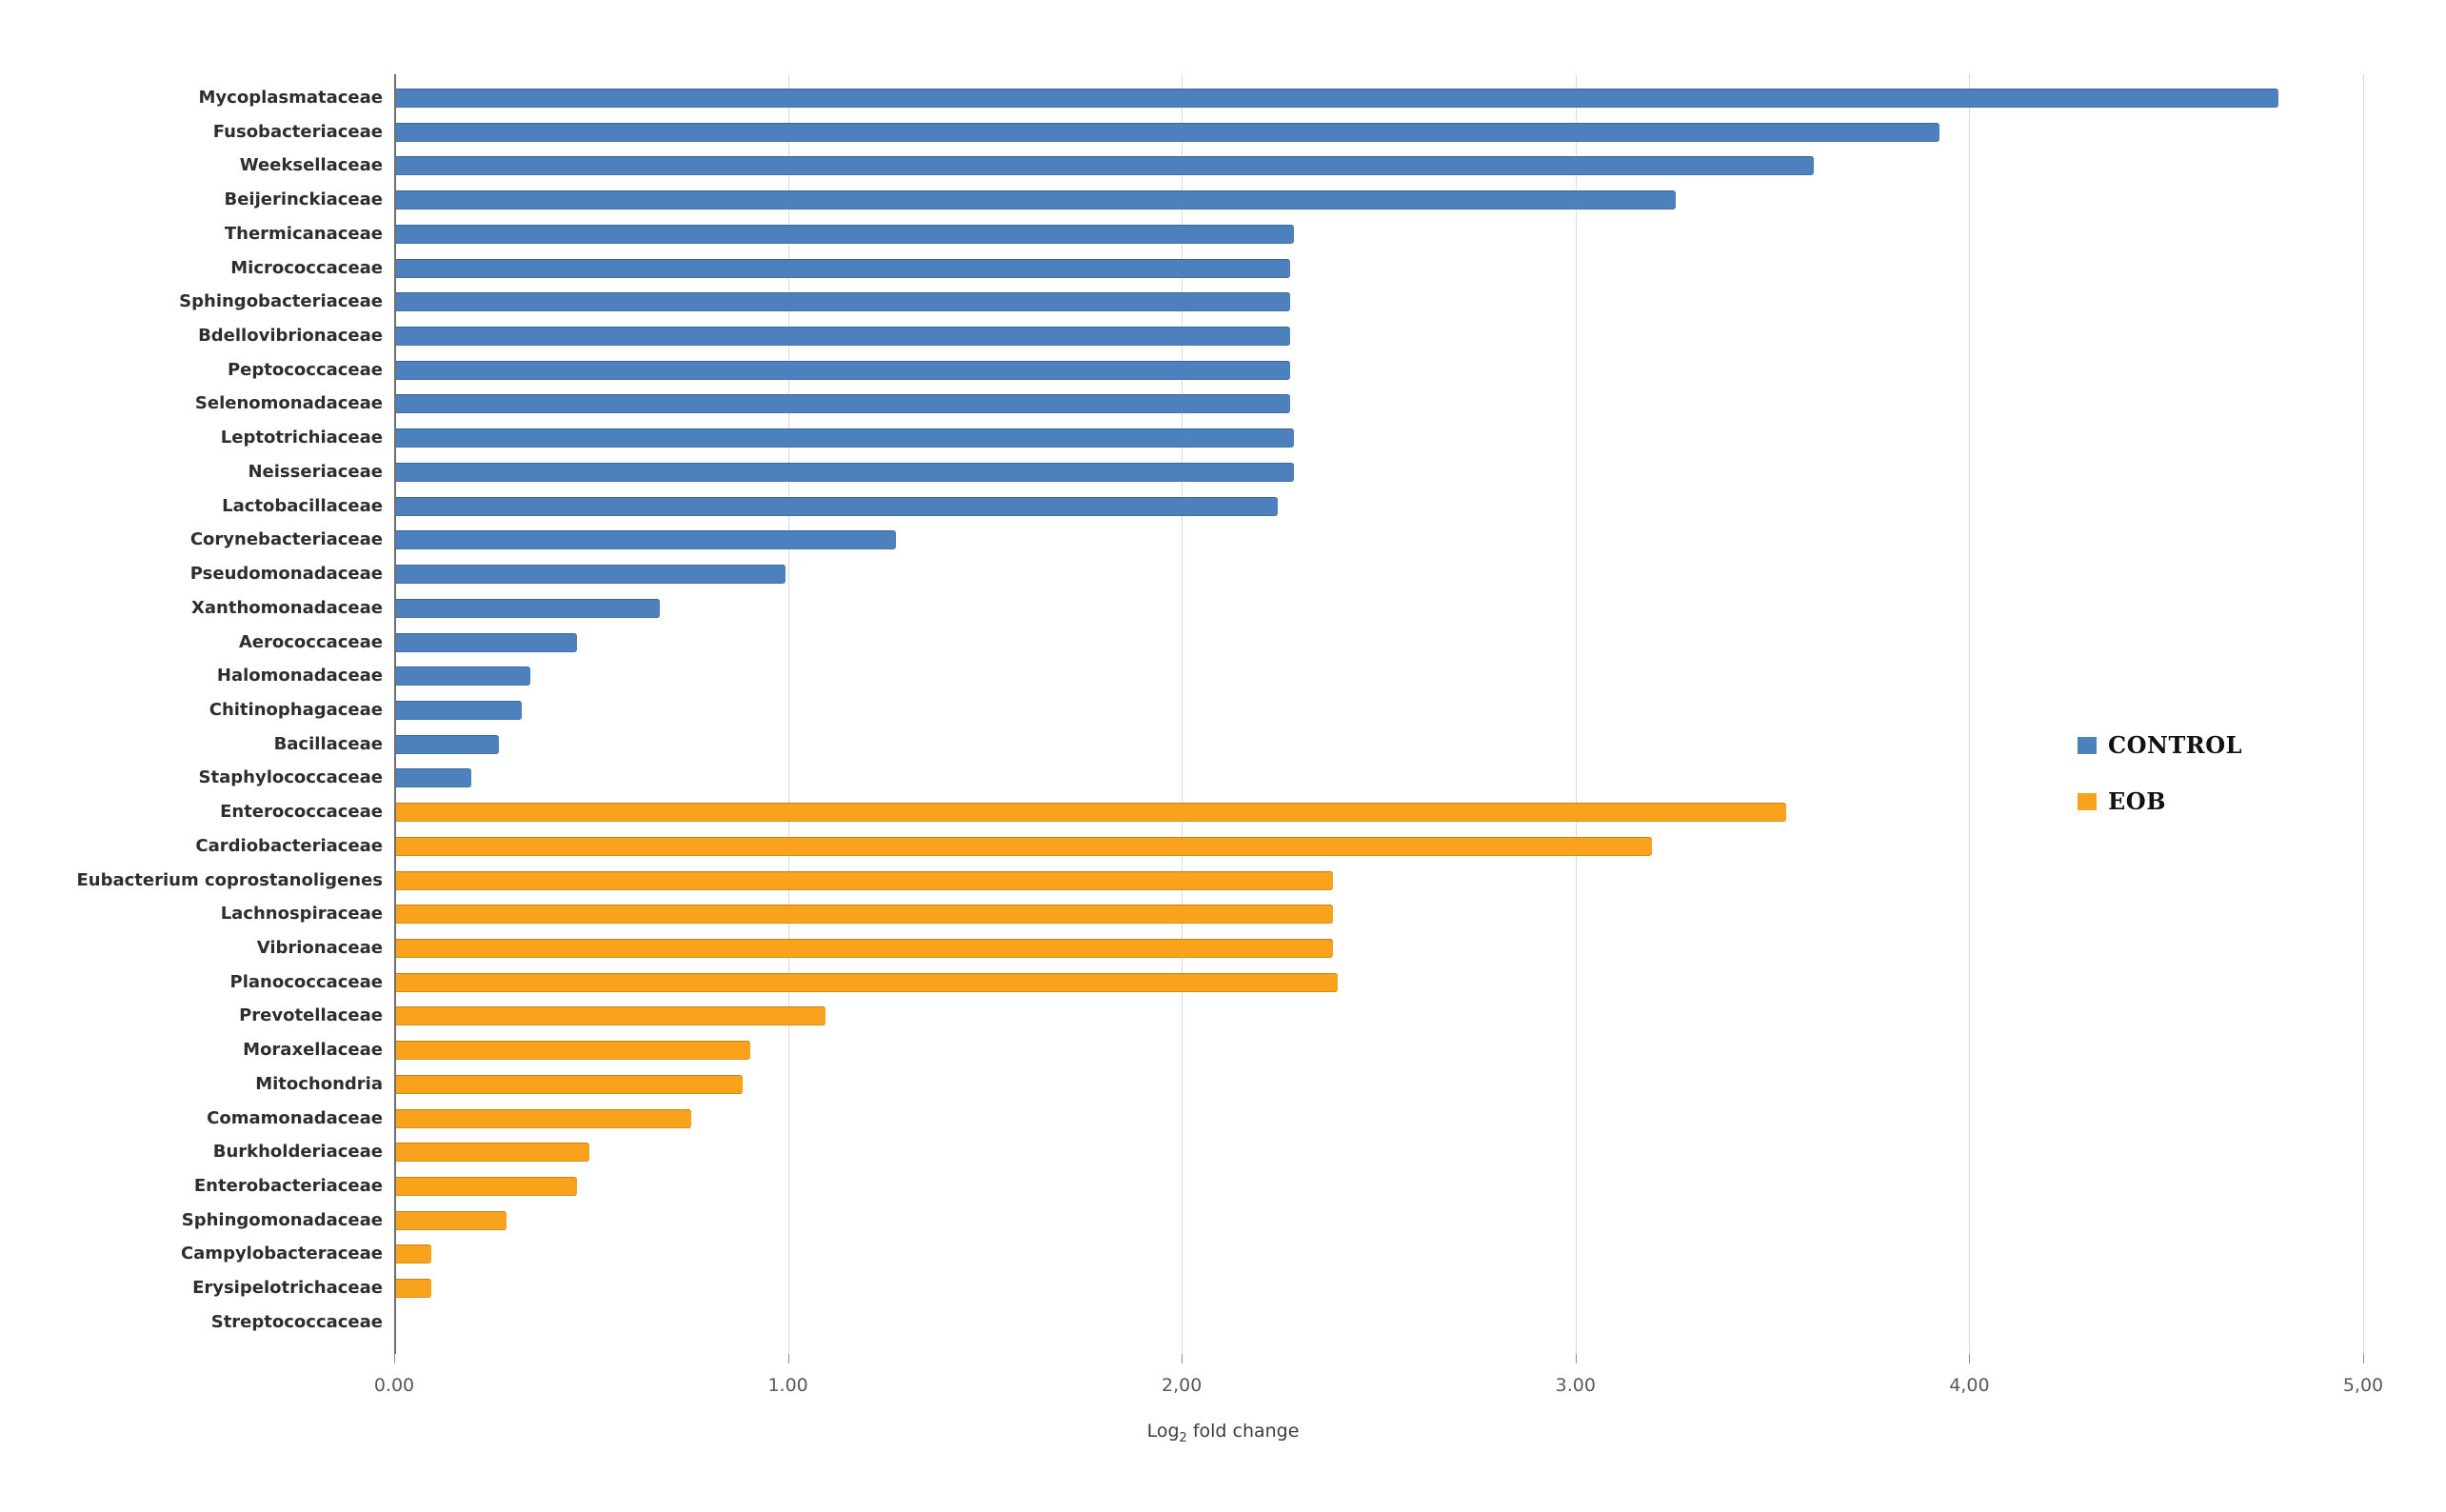  I want to click on category-label: Neisseriaceae, so click(315, 471).